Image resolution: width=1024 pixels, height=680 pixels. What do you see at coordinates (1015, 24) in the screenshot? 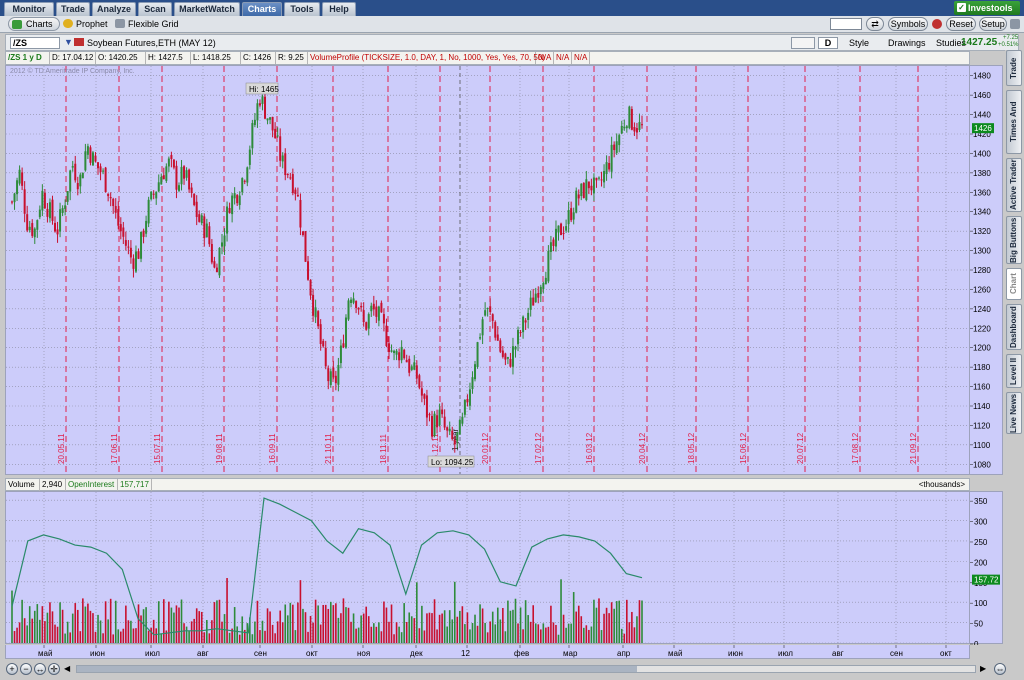
I see `window-menu-icon` at bounding box center [1015, 24].